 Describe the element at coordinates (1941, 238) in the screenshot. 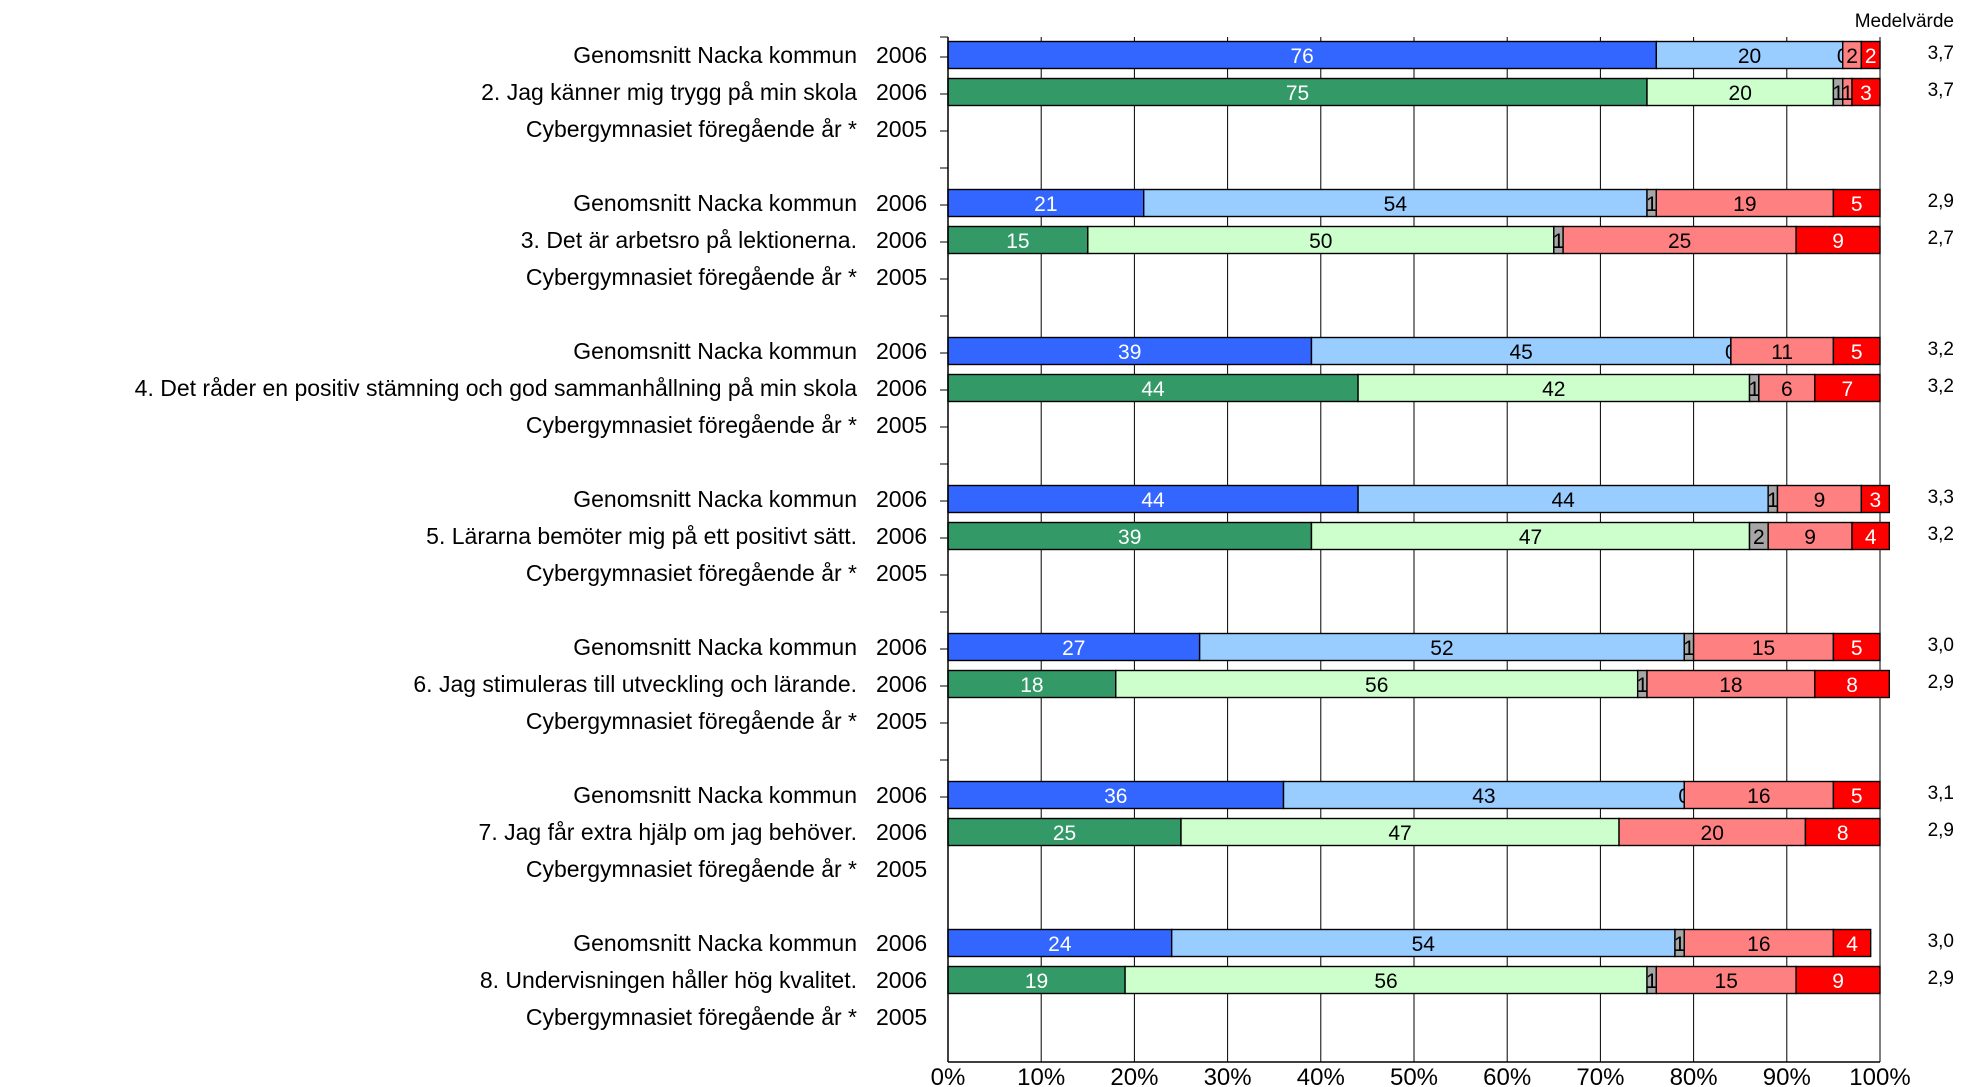

I see `mean-value: 2,7` at that location.